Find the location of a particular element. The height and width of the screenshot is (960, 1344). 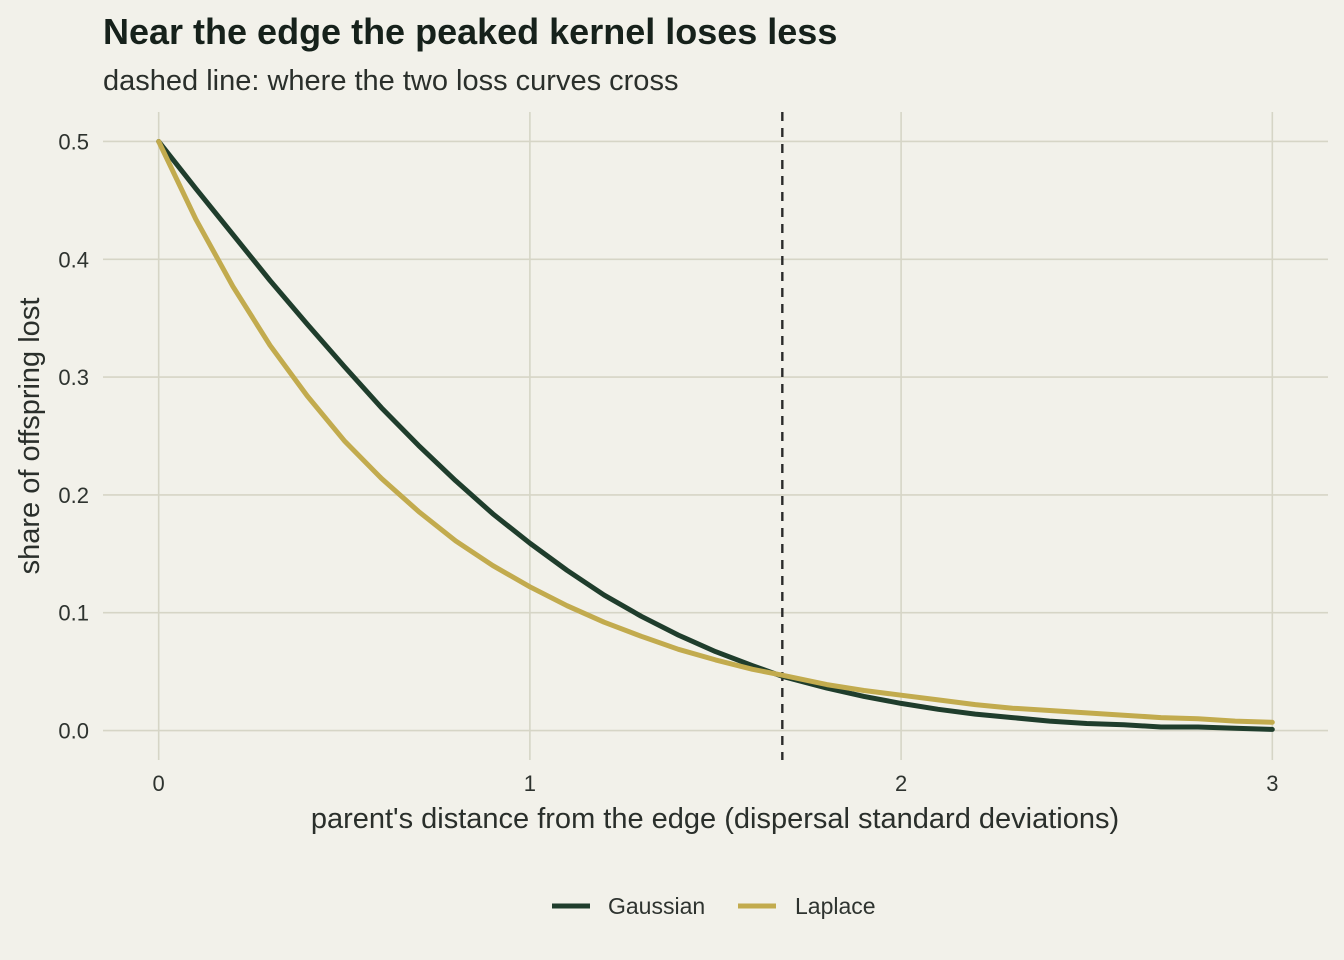

x-tick-label: 3 is located at coordinates (1272, 783).